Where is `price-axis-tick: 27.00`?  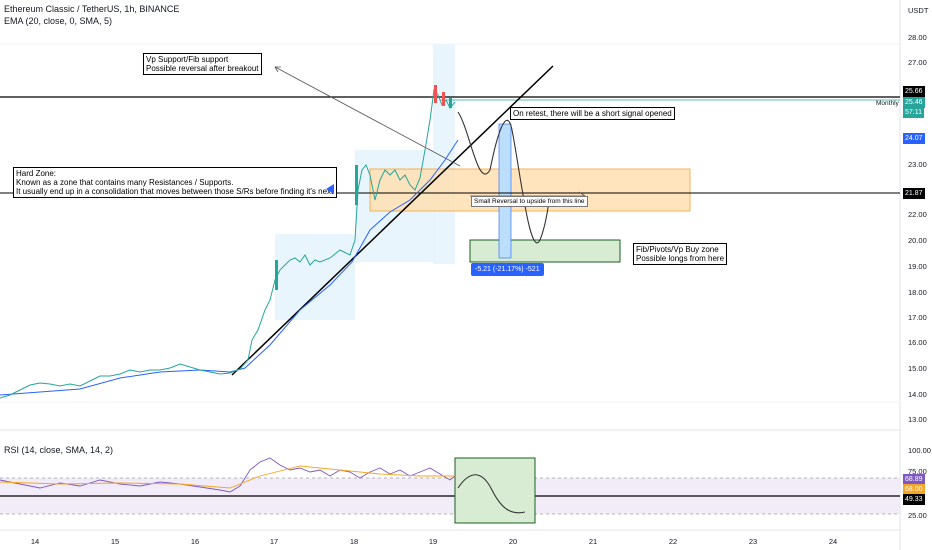
price-axis-tick: 27.00 is located at coordinates (917, 62).